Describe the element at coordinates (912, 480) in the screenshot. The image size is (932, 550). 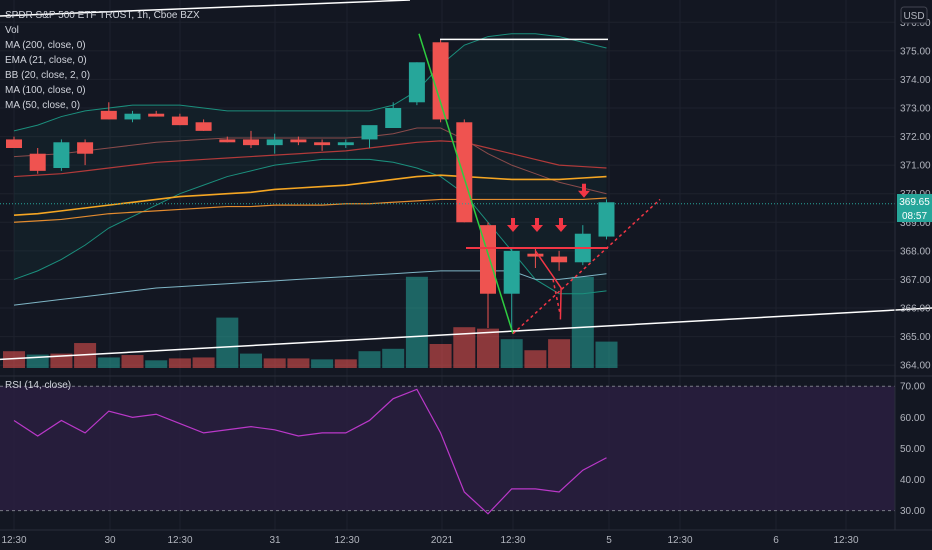
I see `rsi-tick-label: 40.00` at that location.